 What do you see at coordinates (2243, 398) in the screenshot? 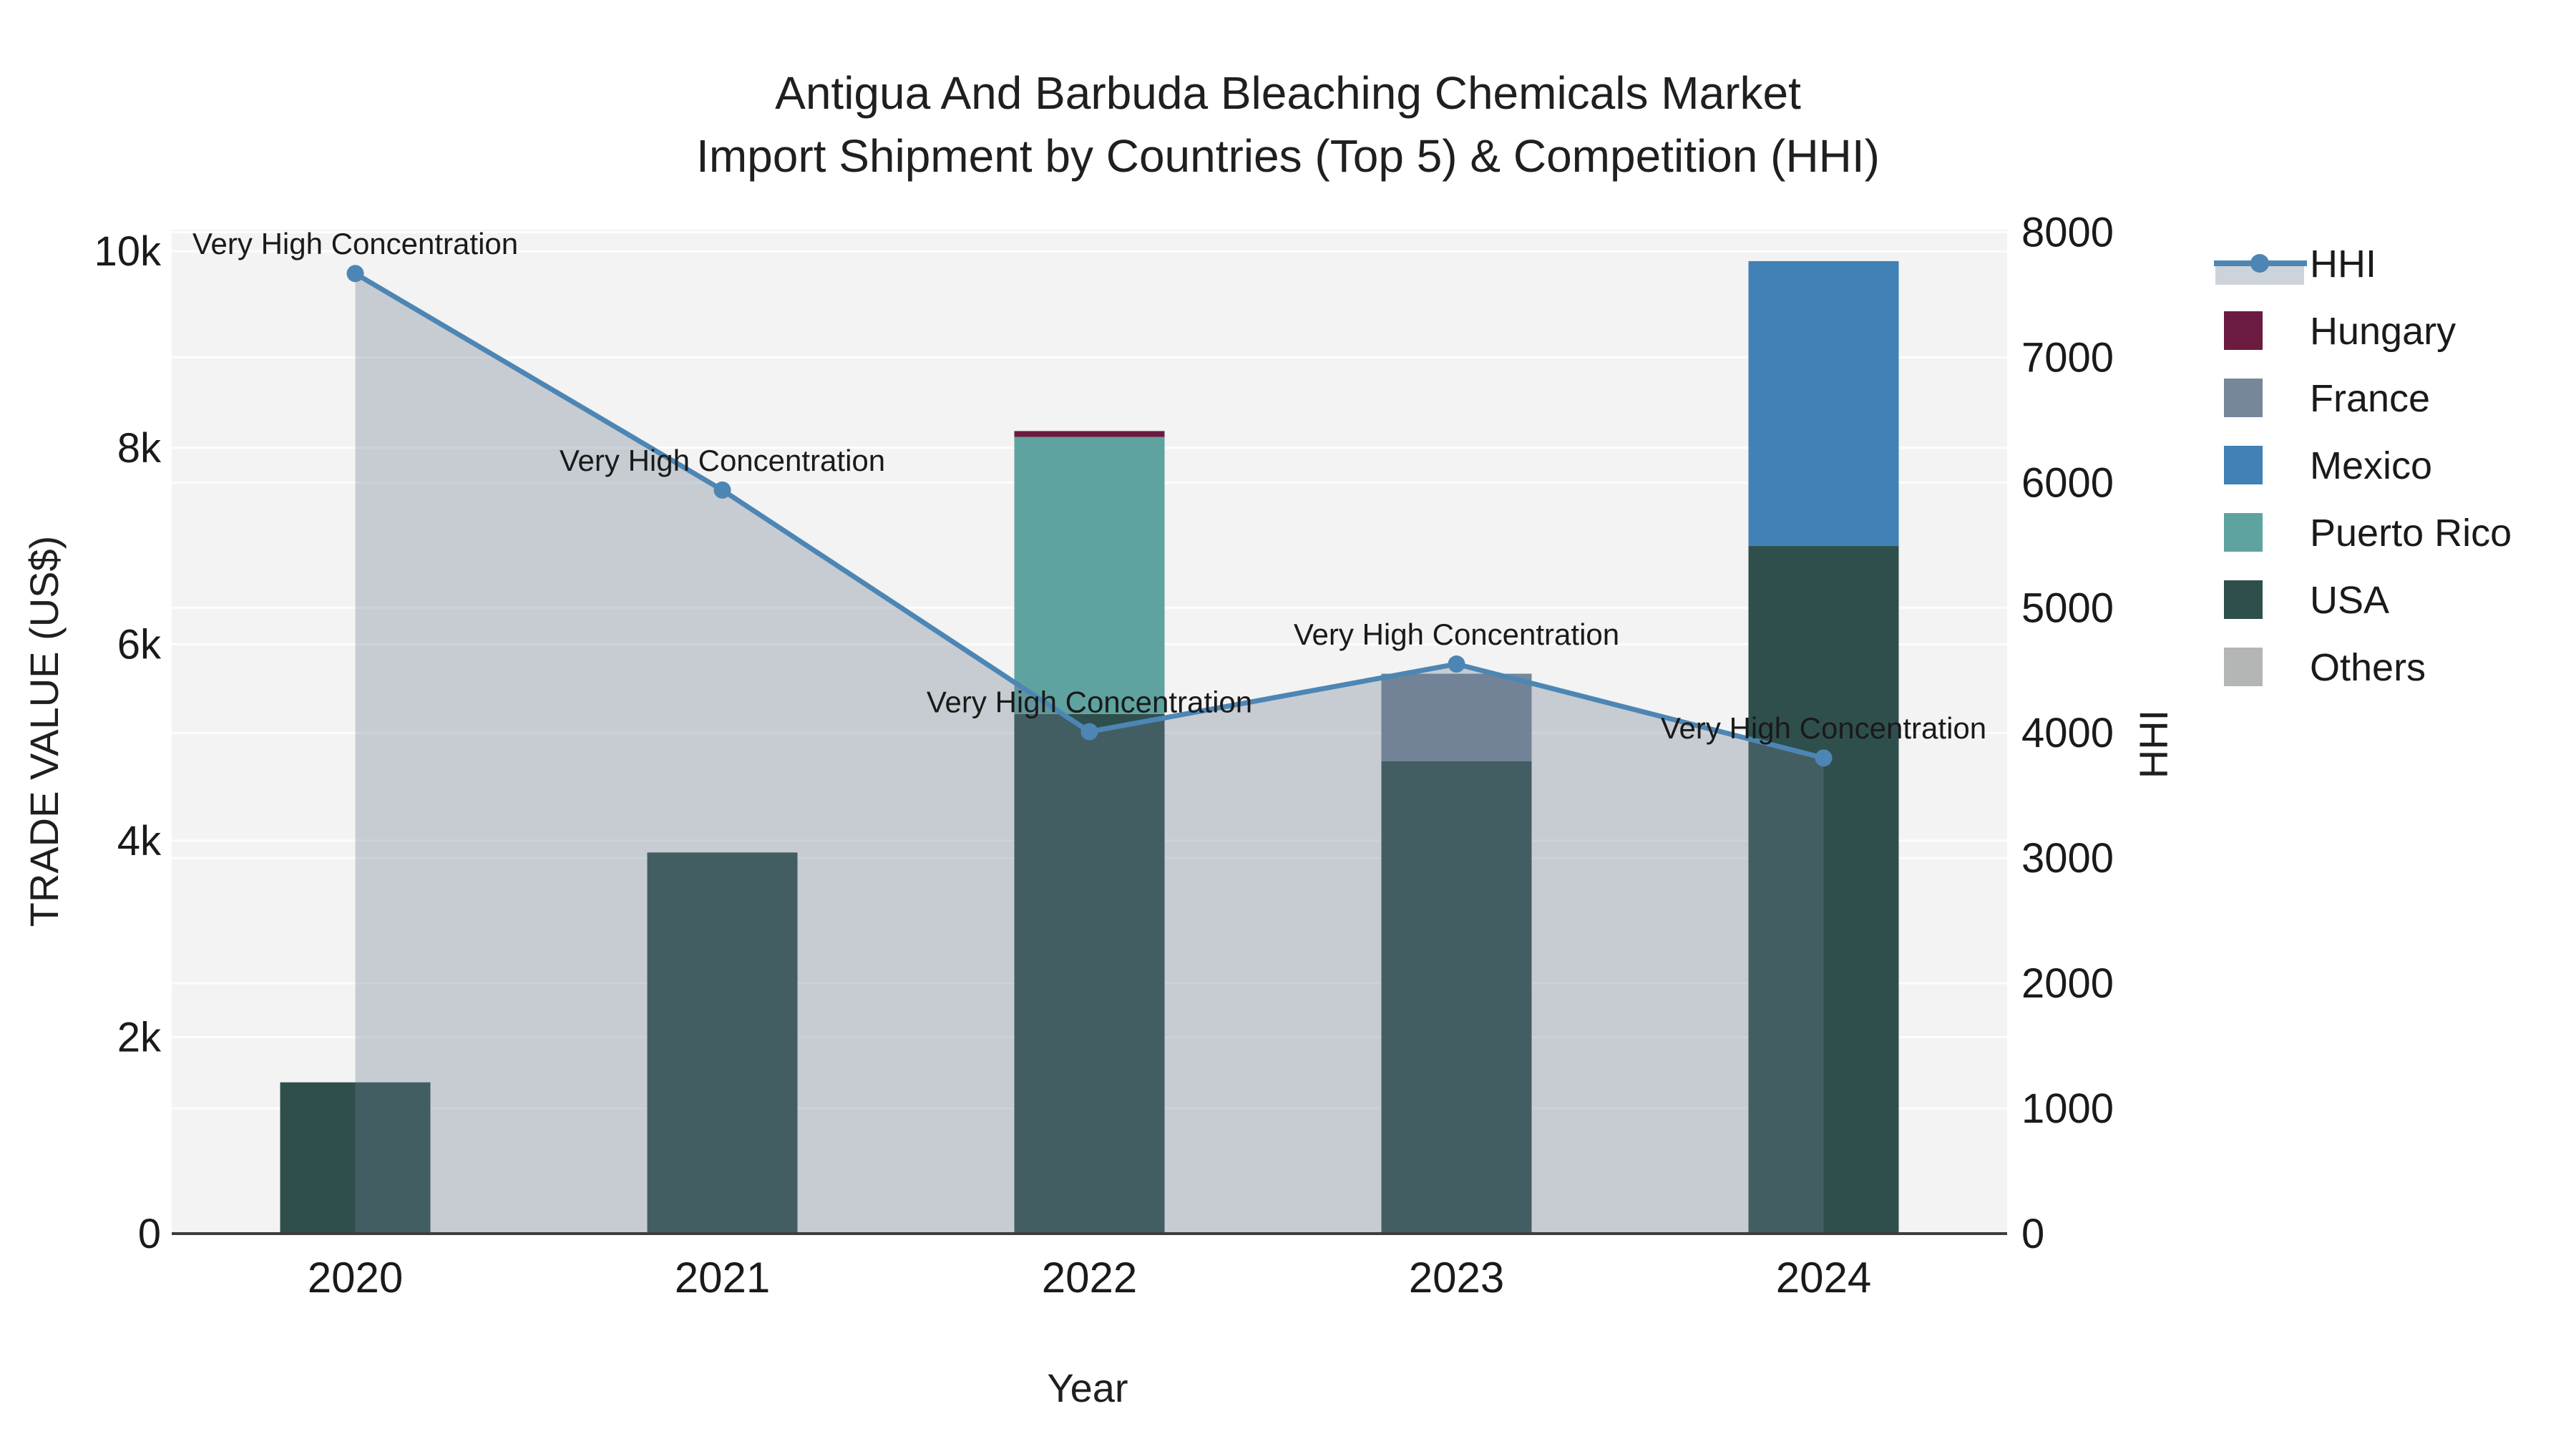
I see `legend-swatch-france` at bounding box center [2243, 398].